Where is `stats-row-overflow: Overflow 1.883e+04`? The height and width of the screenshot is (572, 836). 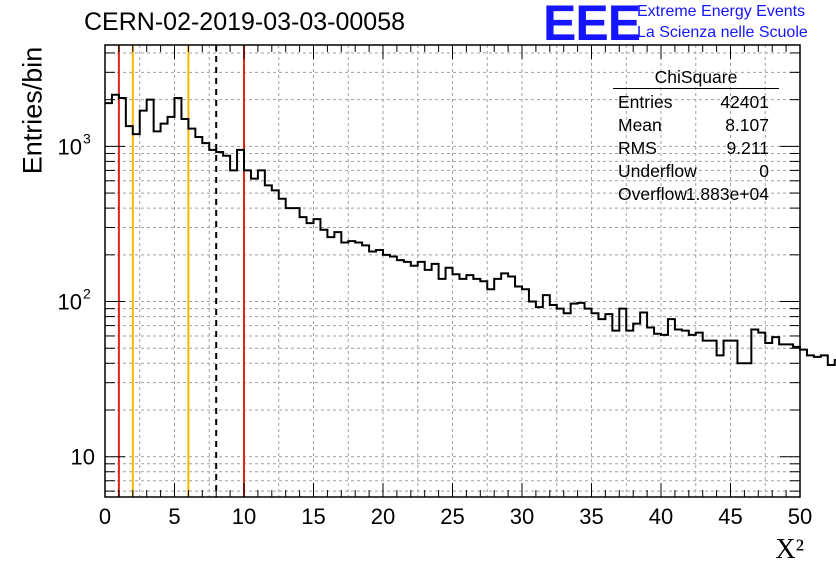
stats-row-overflow: Overflow 1.883e+04 is located at coordinates (696, 194).